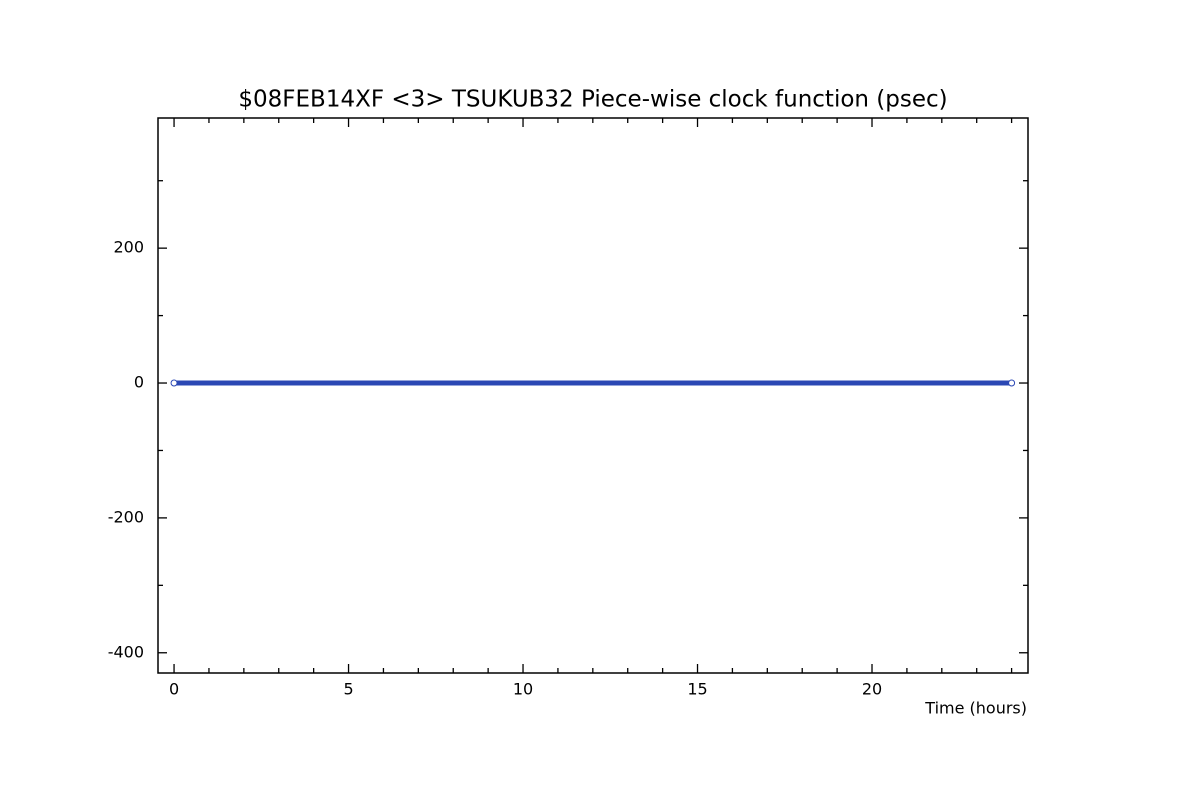 The height and width of the screenshot is (791, 1186). I want to click on y-tick-label: 200, so click(128, 247).